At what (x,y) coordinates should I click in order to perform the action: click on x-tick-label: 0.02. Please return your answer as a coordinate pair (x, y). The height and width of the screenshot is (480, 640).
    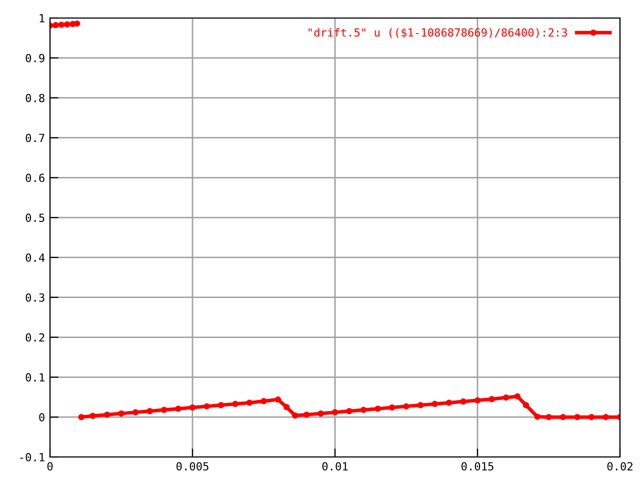
    Looking at the image, I should click on (619, 466).